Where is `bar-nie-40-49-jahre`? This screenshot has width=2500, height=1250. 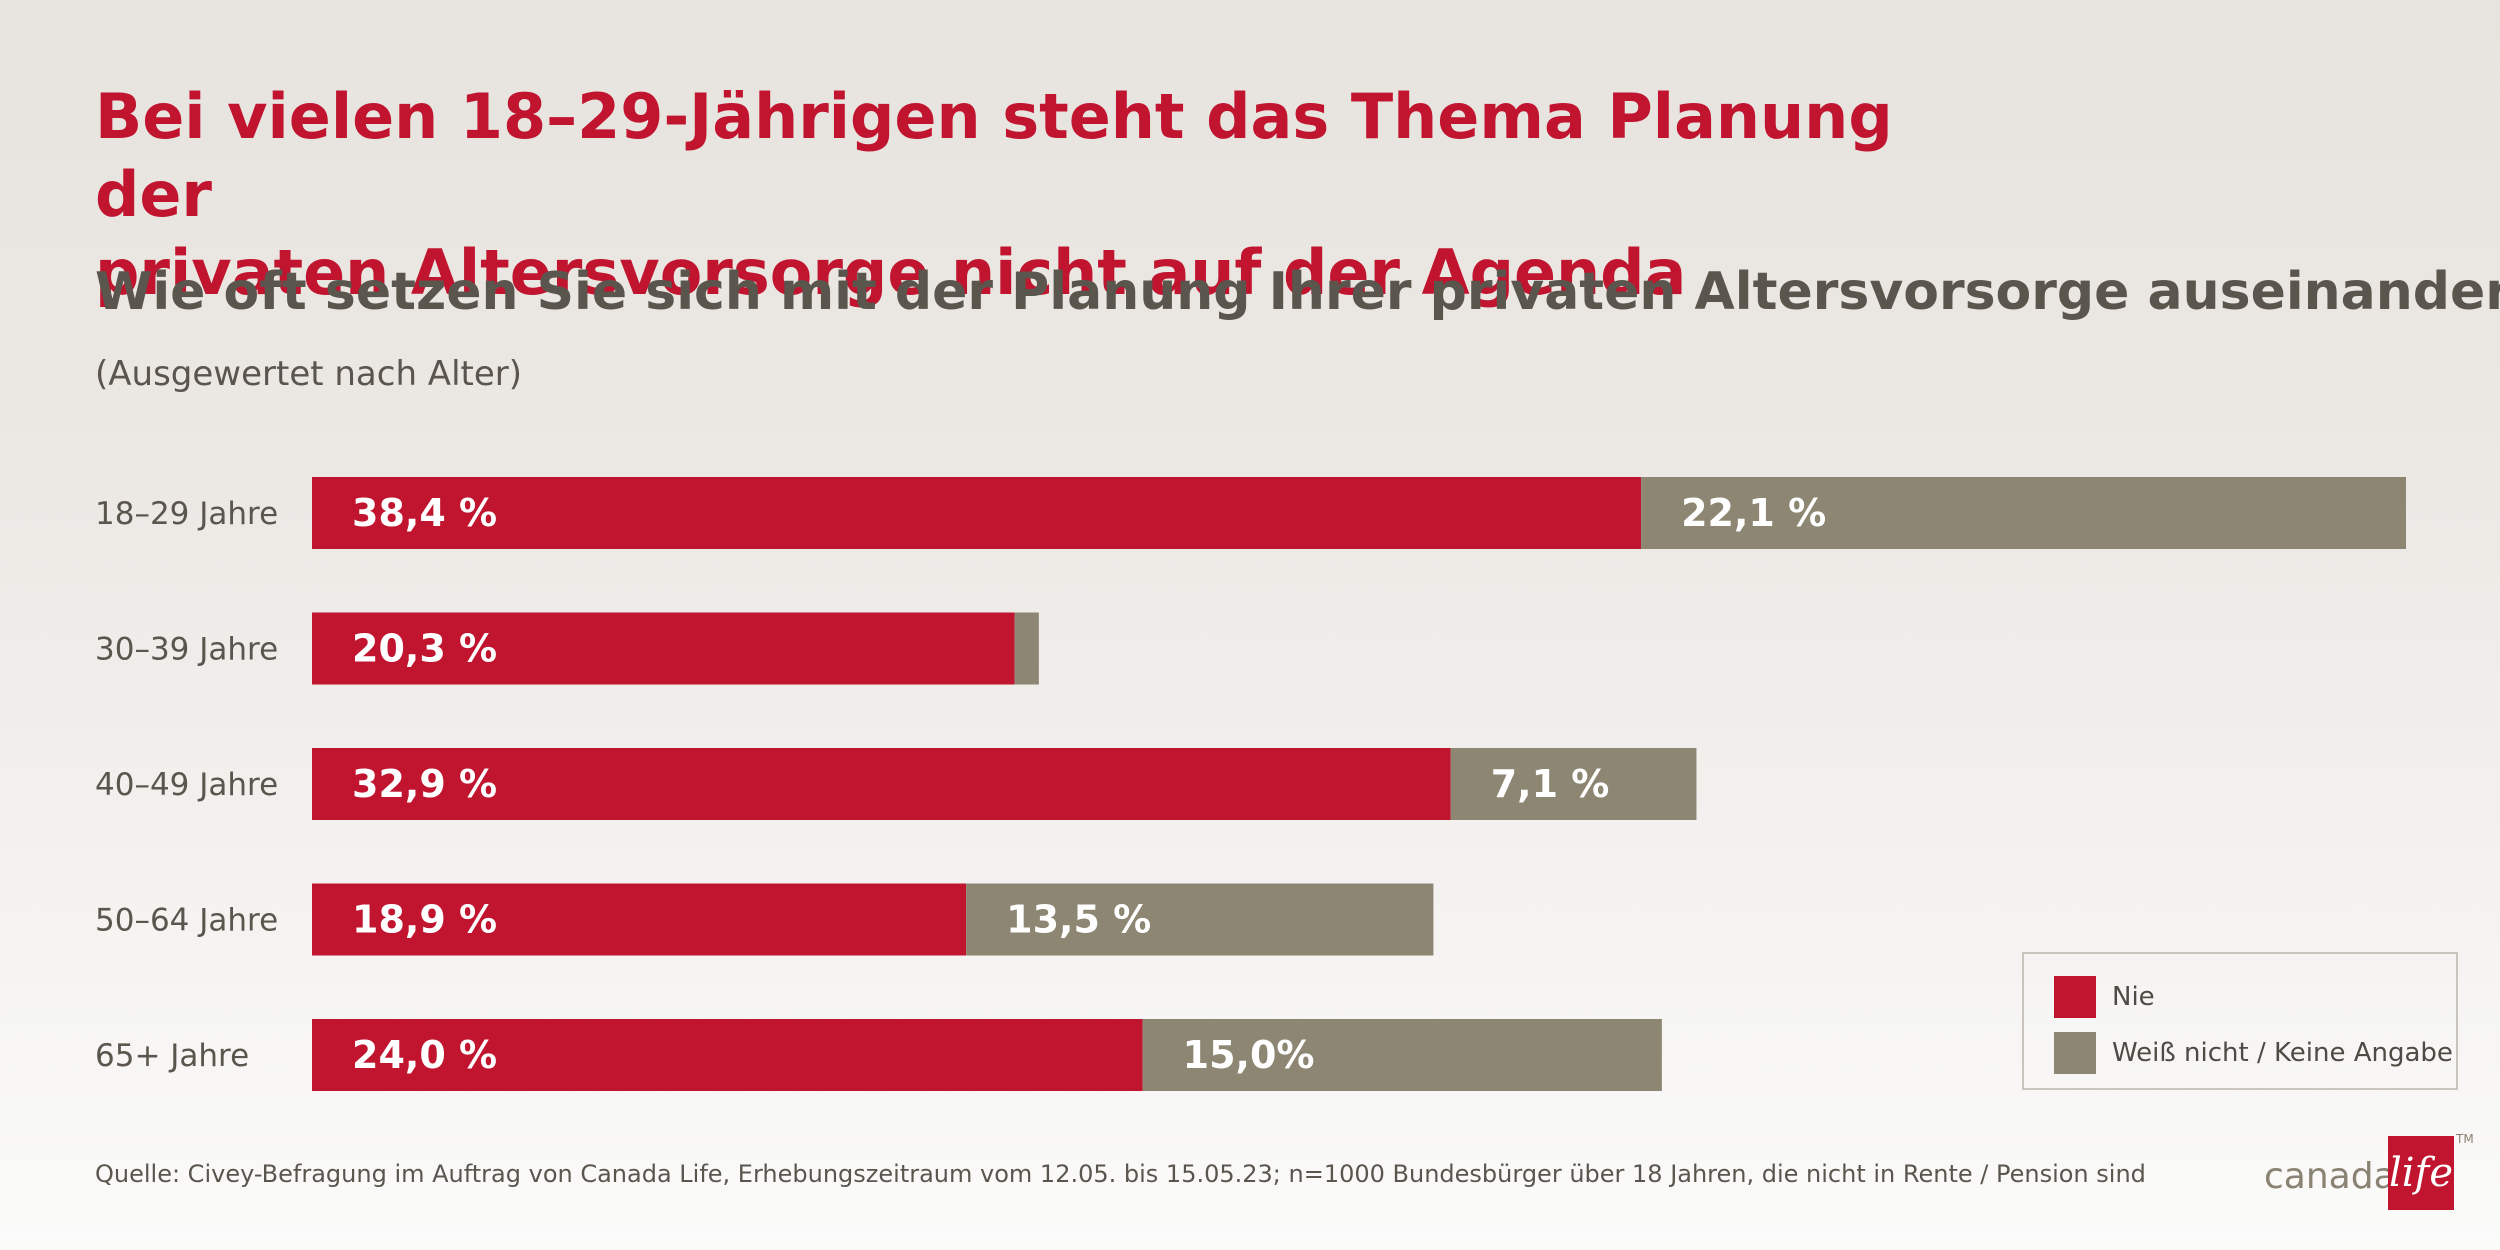 bar-nie-40-49-jahre is located at coordinates (881, 784).